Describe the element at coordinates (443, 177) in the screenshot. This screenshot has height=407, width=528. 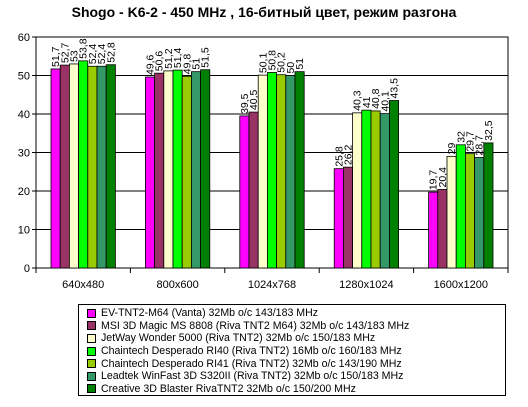
I see `data-label: 20,4` at that location.